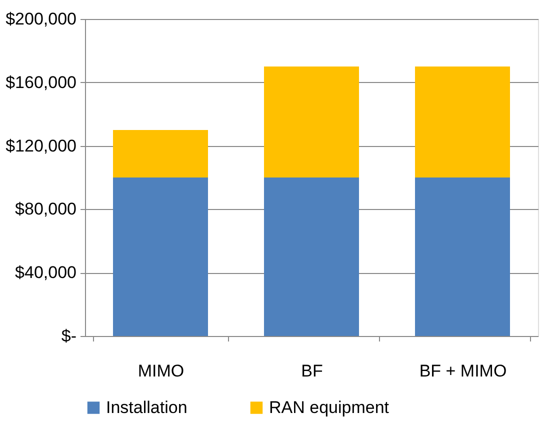 This screenshot has height=421, width=543. I want to click on y-tick-label: $200,000, so click(41, 19).